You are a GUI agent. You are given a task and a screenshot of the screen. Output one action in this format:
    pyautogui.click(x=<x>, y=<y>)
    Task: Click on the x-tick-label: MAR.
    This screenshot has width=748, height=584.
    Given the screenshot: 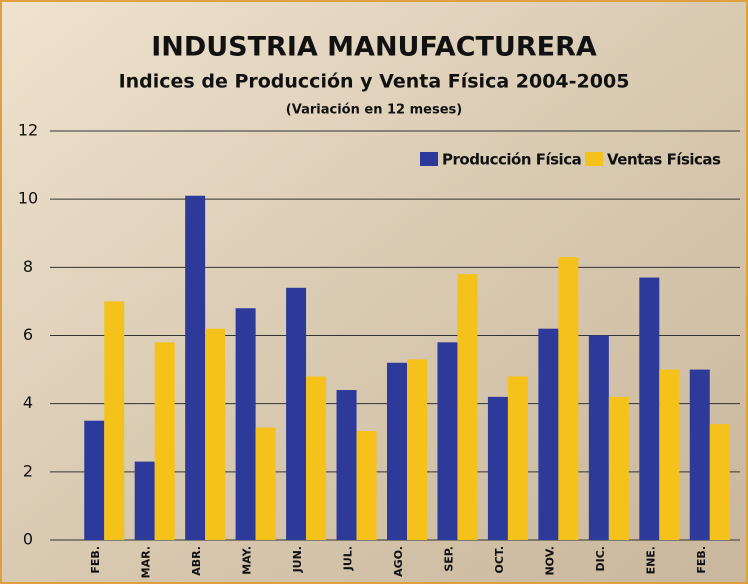 What is the action you would take?
    pyautogui.click(x=146, y=562)
    